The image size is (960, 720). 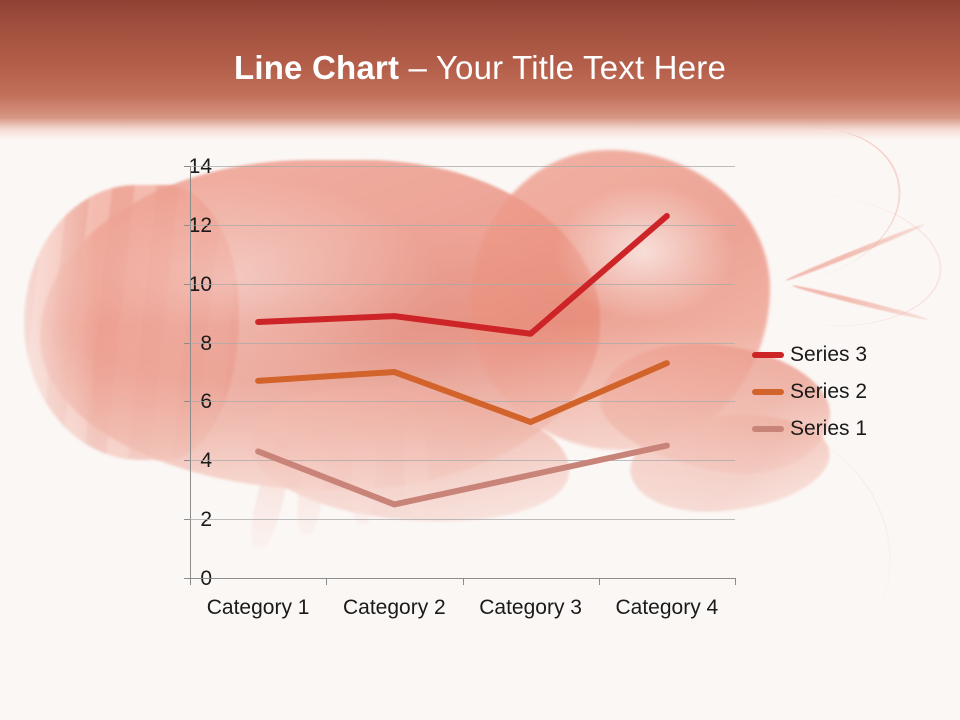 I want to click on legend-item-series-2: Series 2, so click(x=809, y=391).